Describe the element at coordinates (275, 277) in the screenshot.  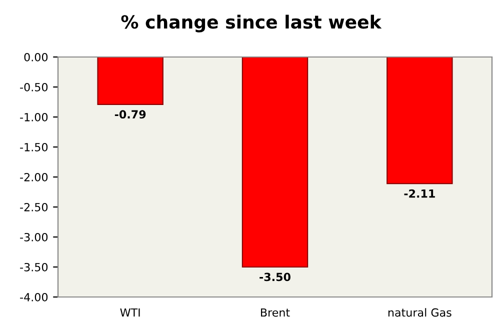
I see `data-label: -3.50` at that location.